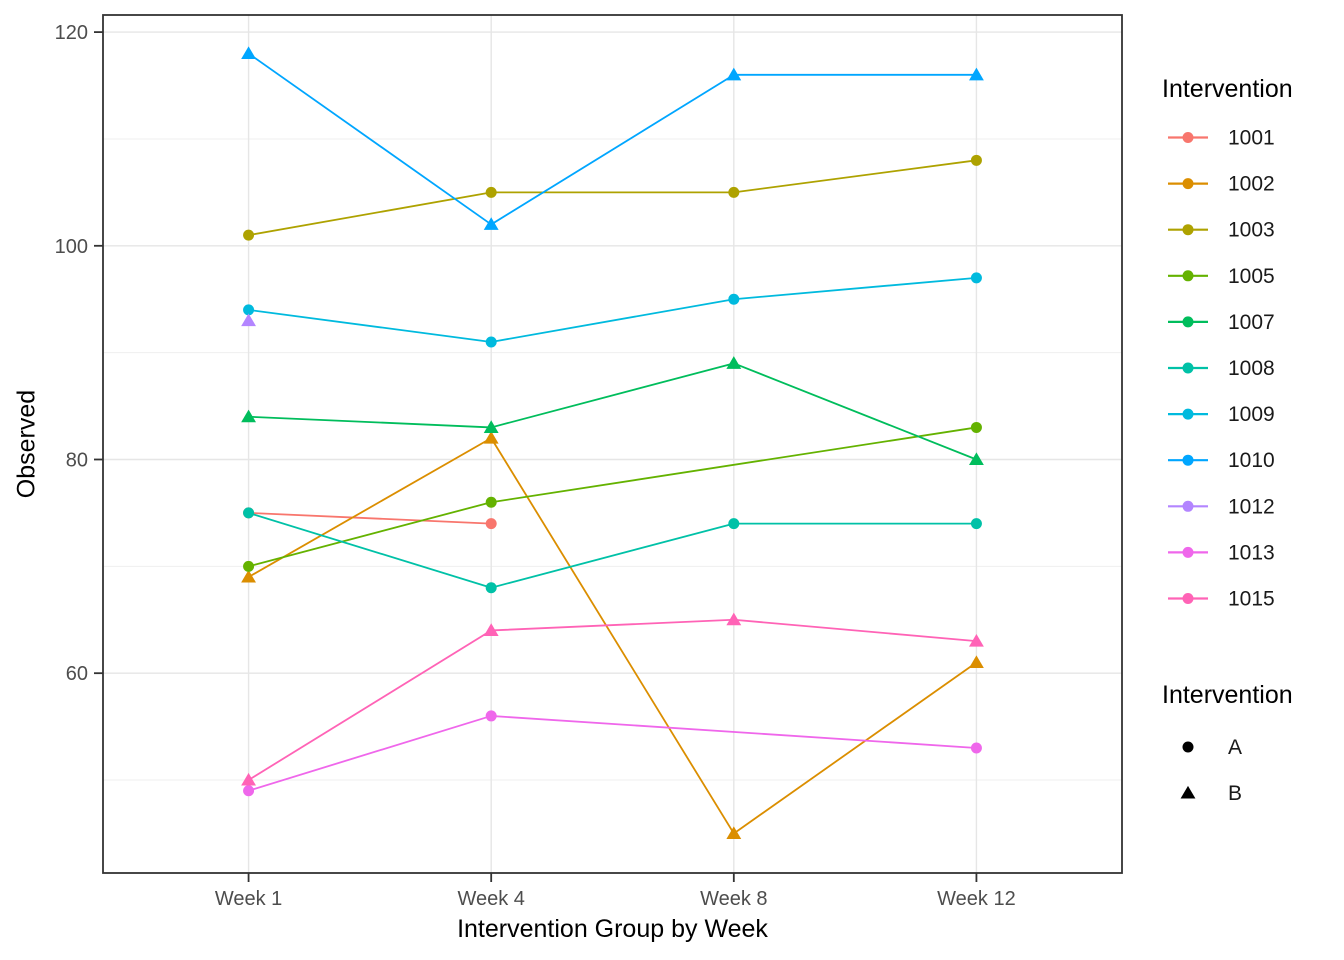 The height and width of the screenshot is (960, 1344). What do you see at coordinates (71, 247) in the screenshot?
I see `y-tick-label: 100` at bounding box center [71, 247].